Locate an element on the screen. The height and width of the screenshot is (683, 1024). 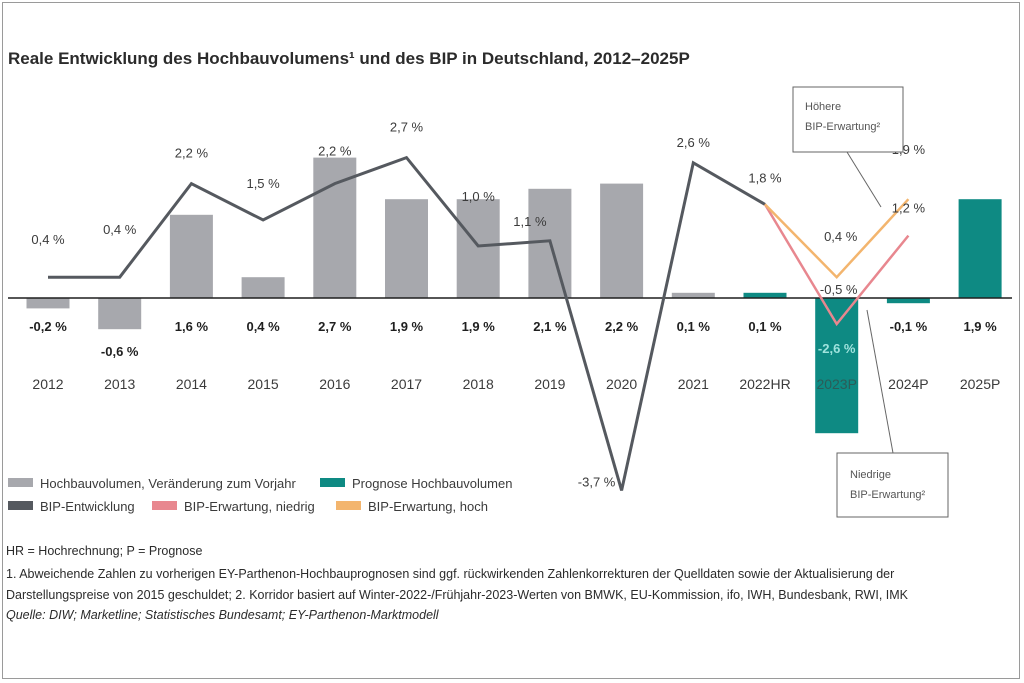
legend-label-hochbau: Hochbauvolumen, Veränderung zum Vorjahr is located at coordinates (168, 483).